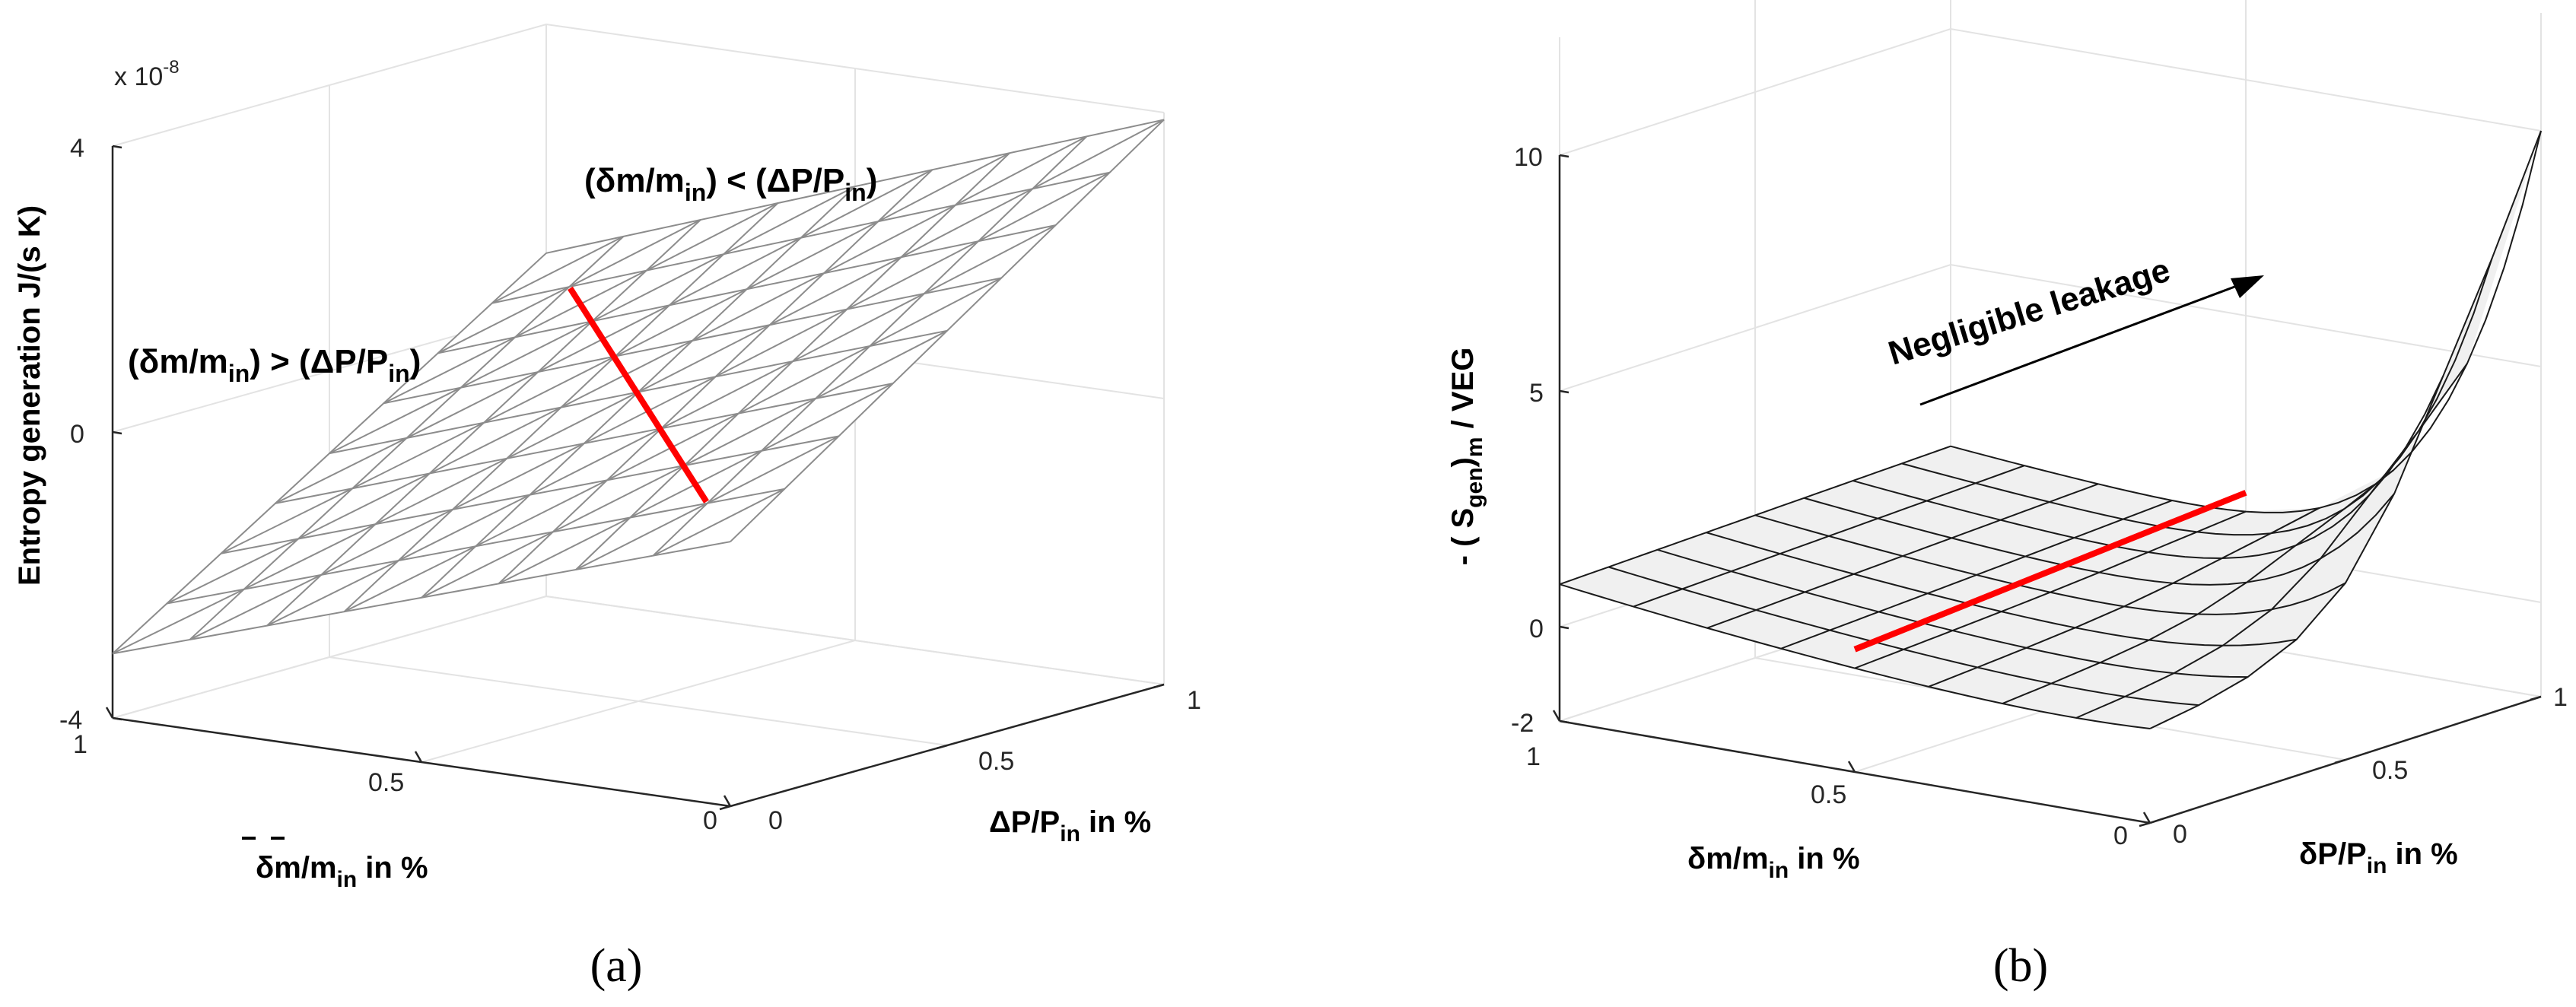 The width and height of the screenshot is (2576, 1007). I want to click on panel-b-annotation-arrow, so click(2092, 340).